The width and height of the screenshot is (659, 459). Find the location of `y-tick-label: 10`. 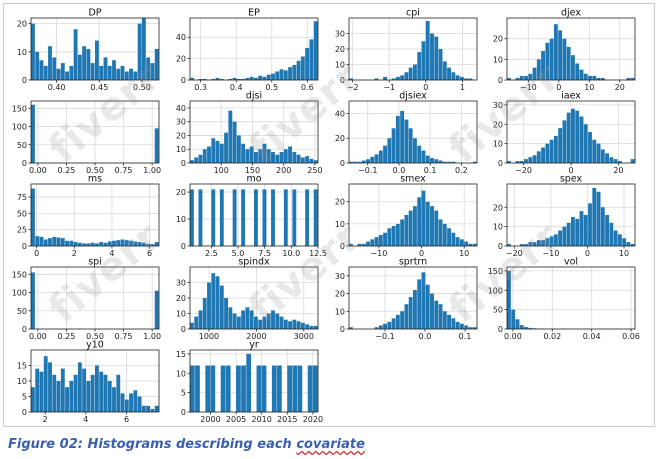

y-tick-label: 10 is located at coordinates (22, 52).